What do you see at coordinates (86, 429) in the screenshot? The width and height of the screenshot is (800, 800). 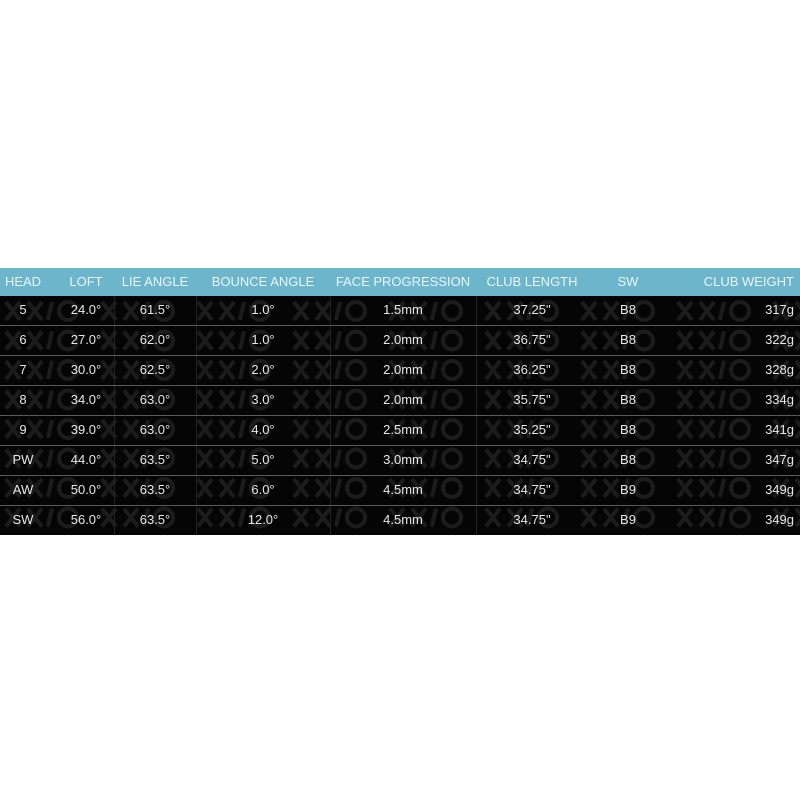 I see `cell-loft: 39.0°` at bounding box center [86, 429].